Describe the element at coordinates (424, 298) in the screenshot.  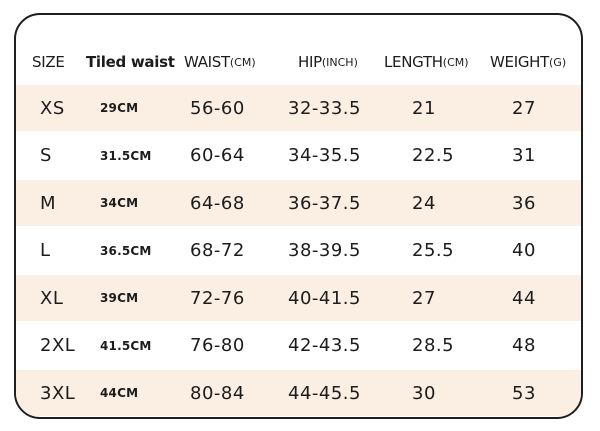
I see `cell-length: 27` at that location.